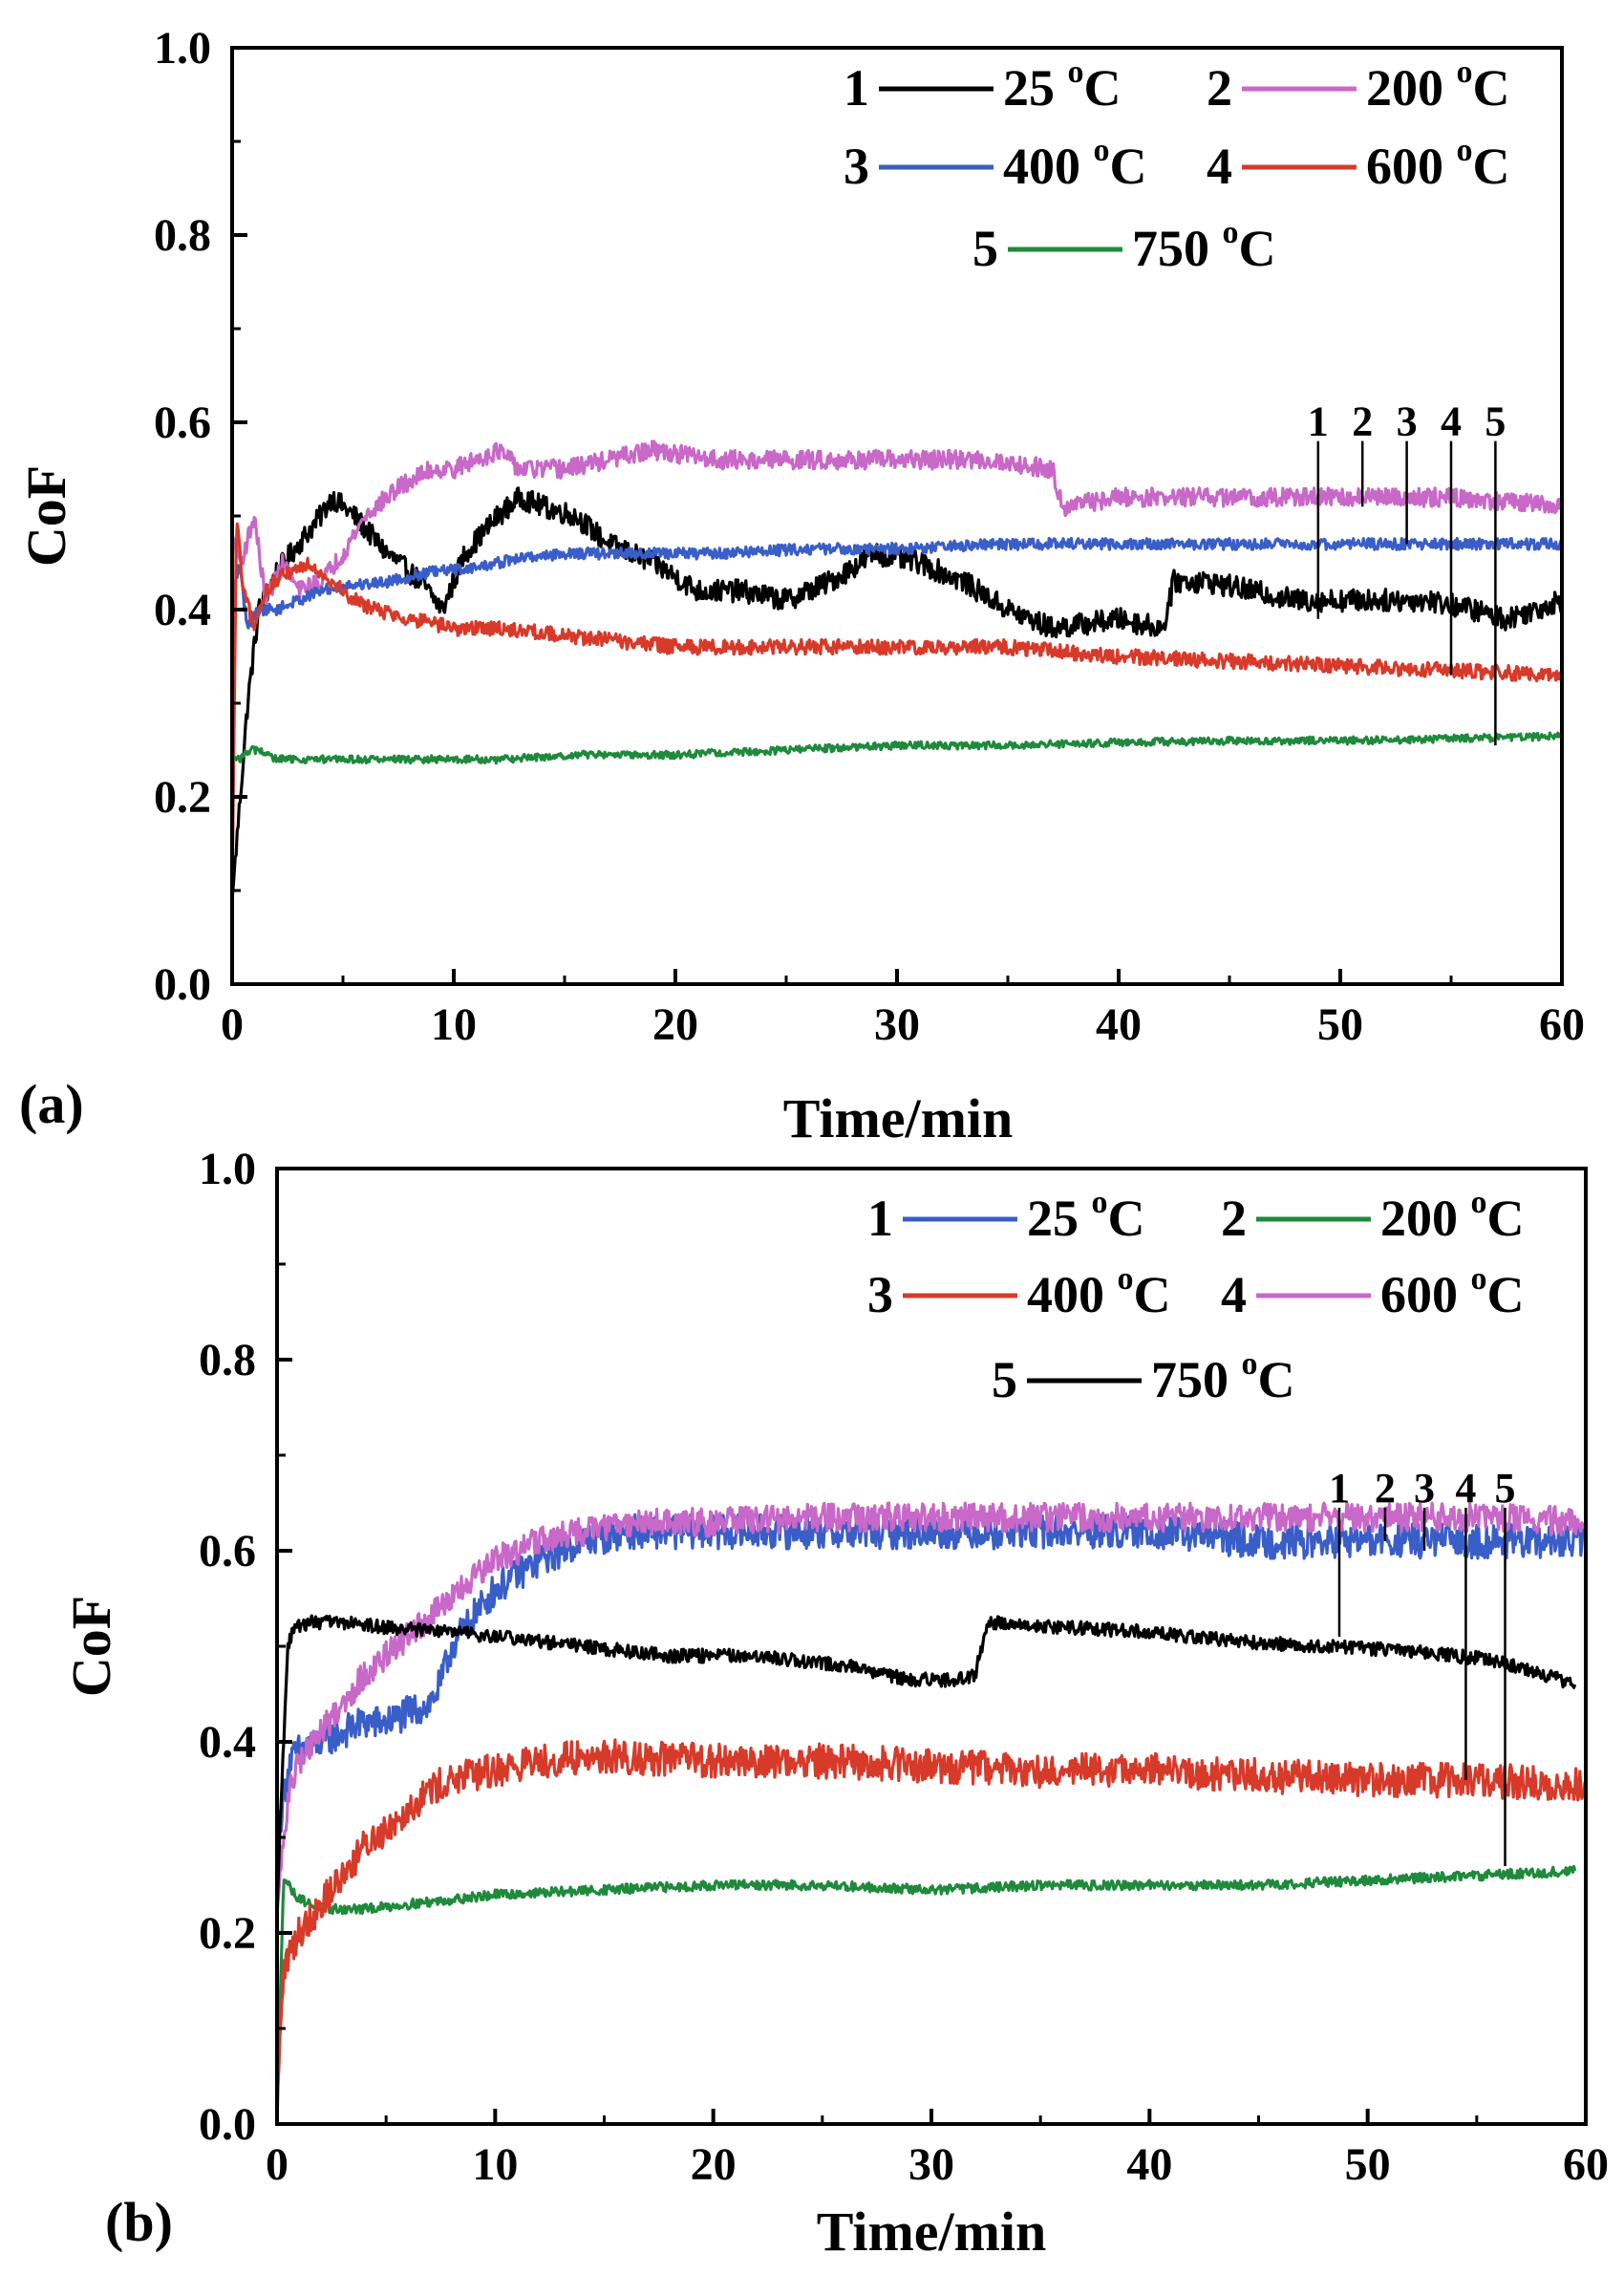 The width and height of the screenshot is (1624, 2275). I want to click on y-tick-labels-b: 0.0 0.2 0.4 0.6 0.8 1.0, so click(228, 1647).